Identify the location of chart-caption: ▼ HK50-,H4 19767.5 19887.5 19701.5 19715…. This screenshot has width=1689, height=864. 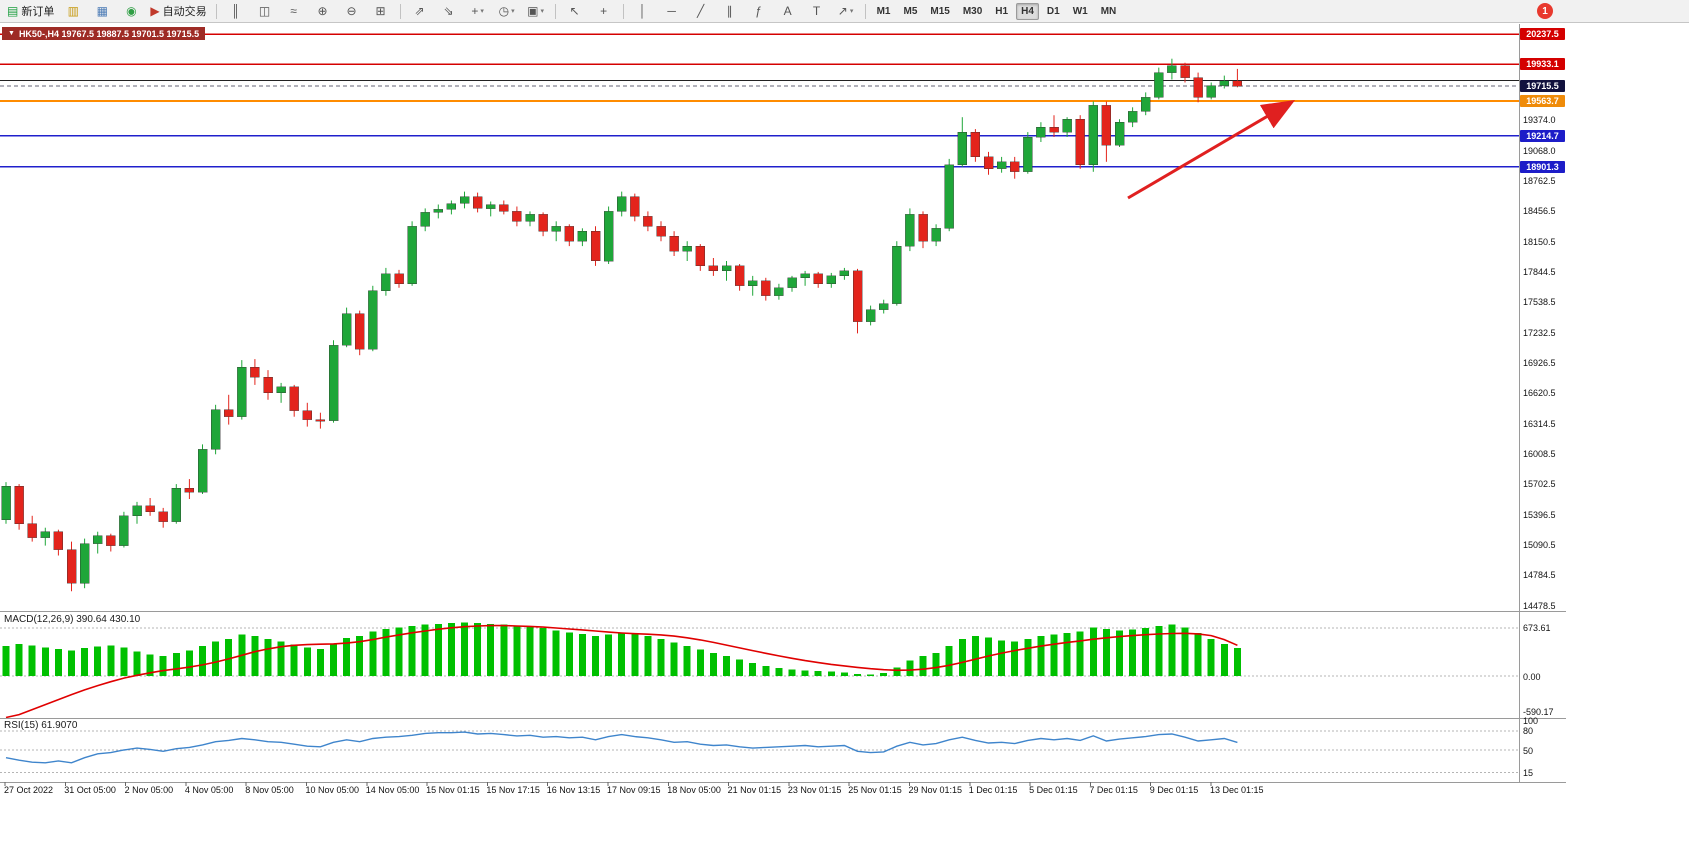
(104, 33).